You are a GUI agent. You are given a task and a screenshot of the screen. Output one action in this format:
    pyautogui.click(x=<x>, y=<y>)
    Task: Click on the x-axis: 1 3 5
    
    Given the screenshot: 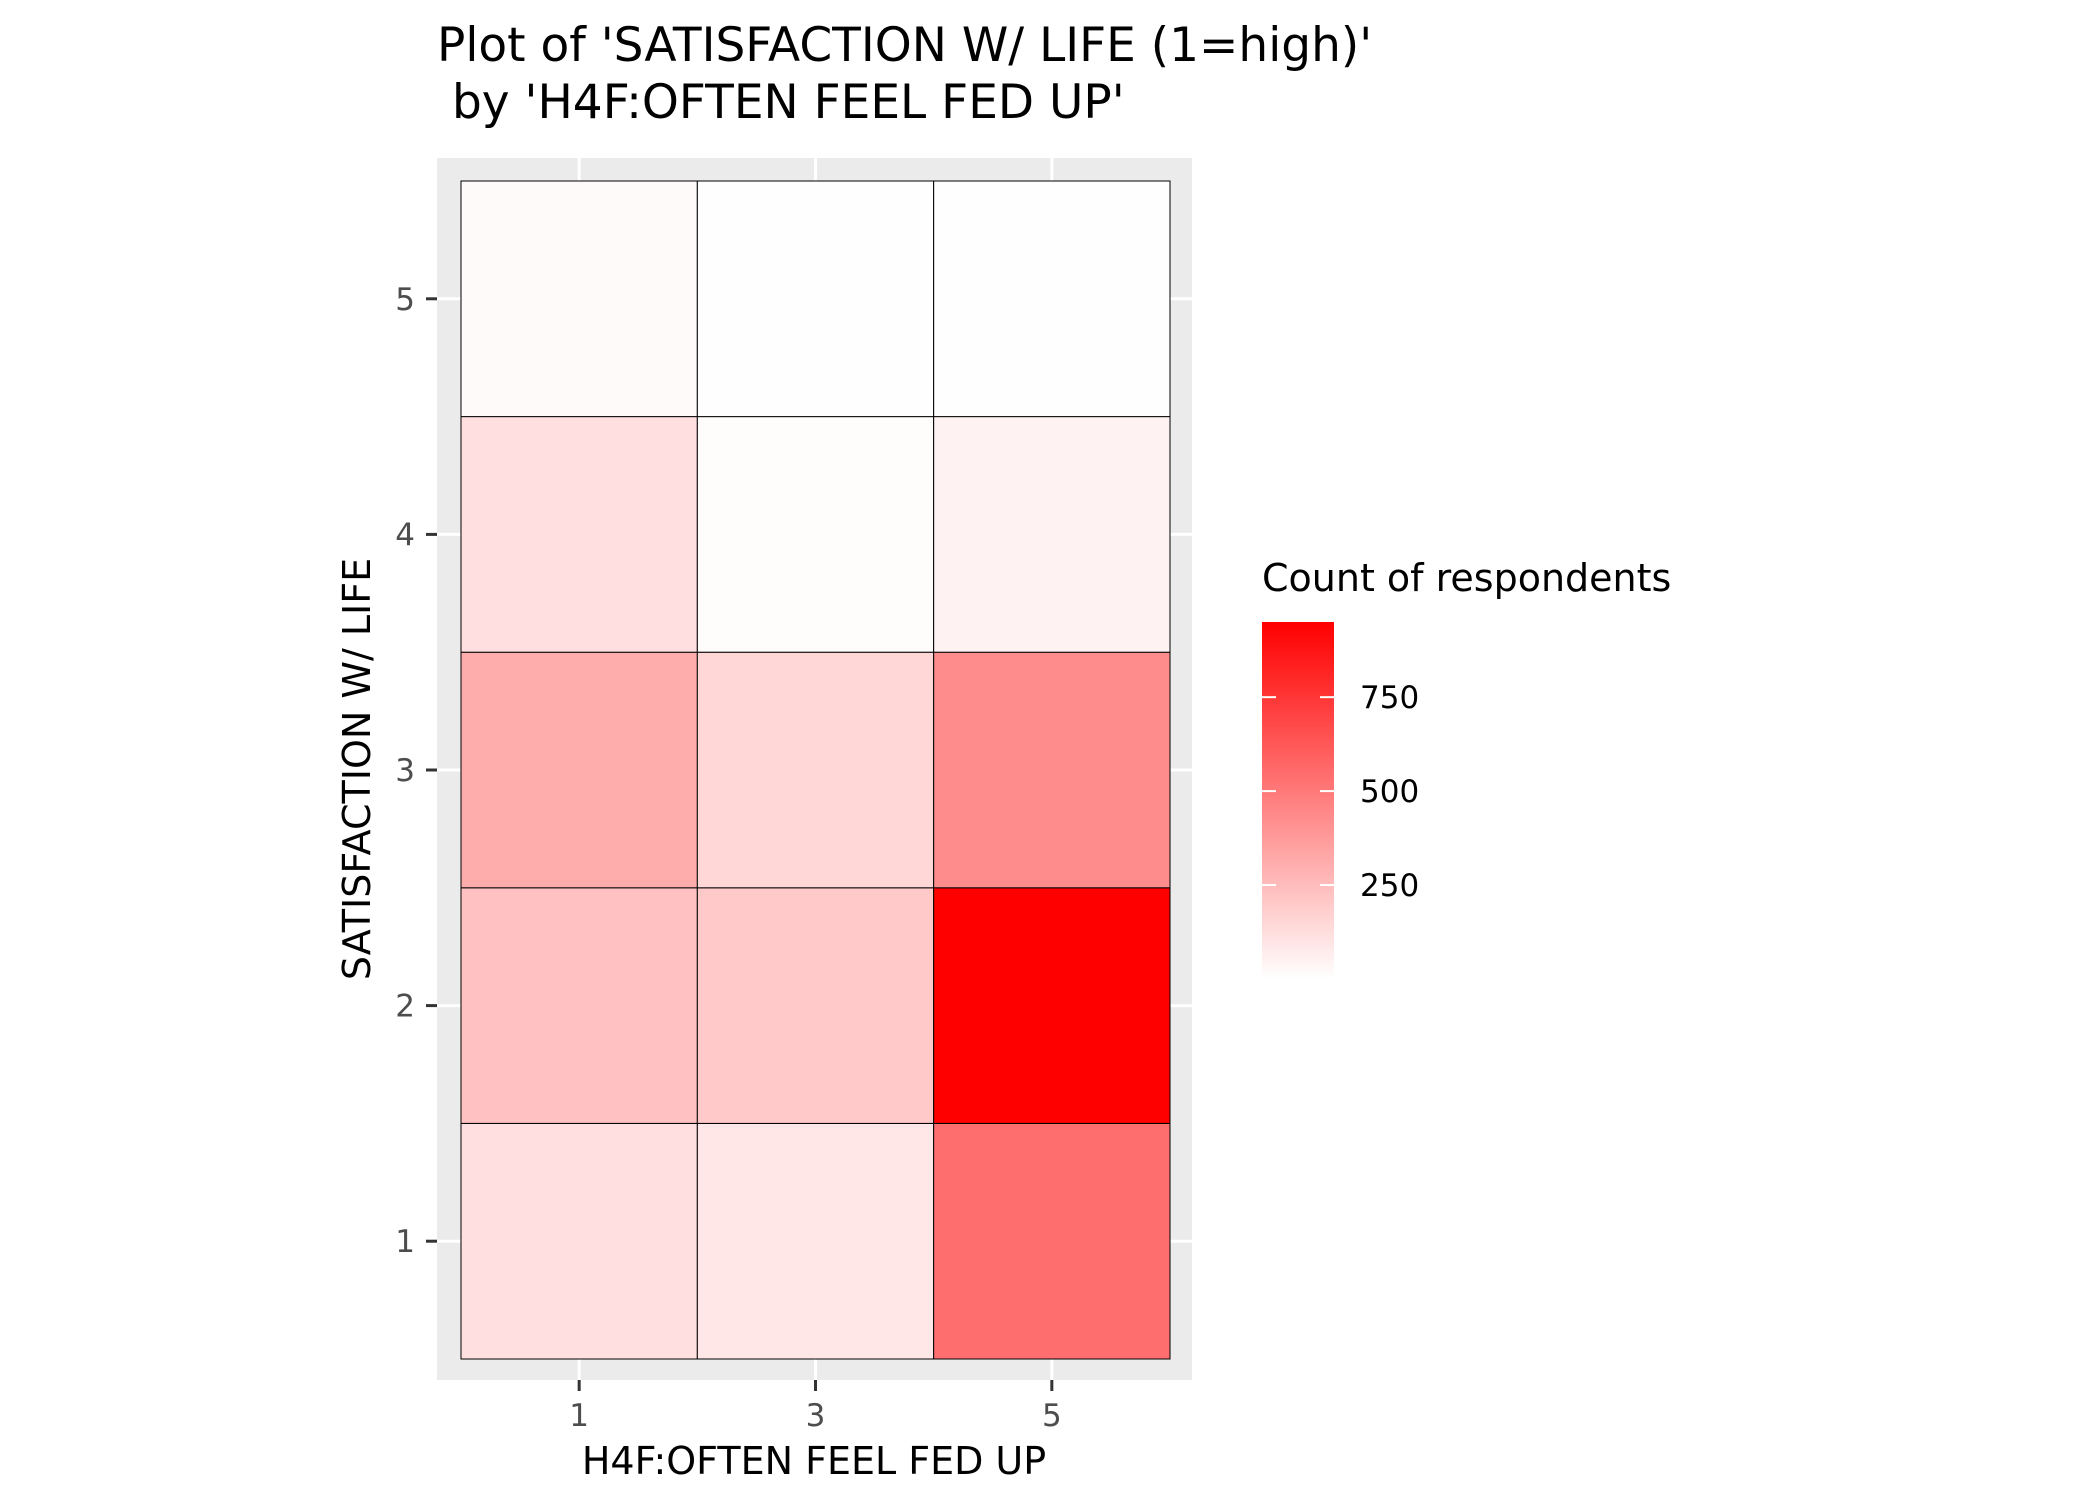 What is the action you would take?
    pyautogui.click(x=815, y=1407)
    